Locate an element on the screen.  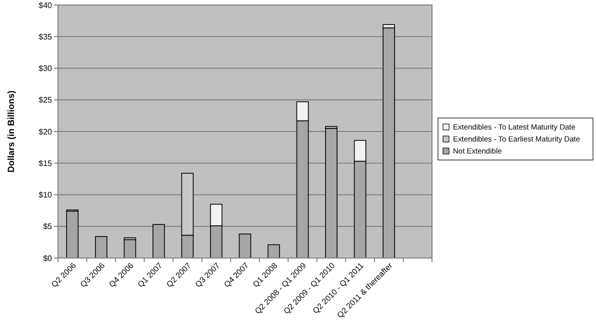
y-tick-label: $30 is located at coordinates (45, 69).